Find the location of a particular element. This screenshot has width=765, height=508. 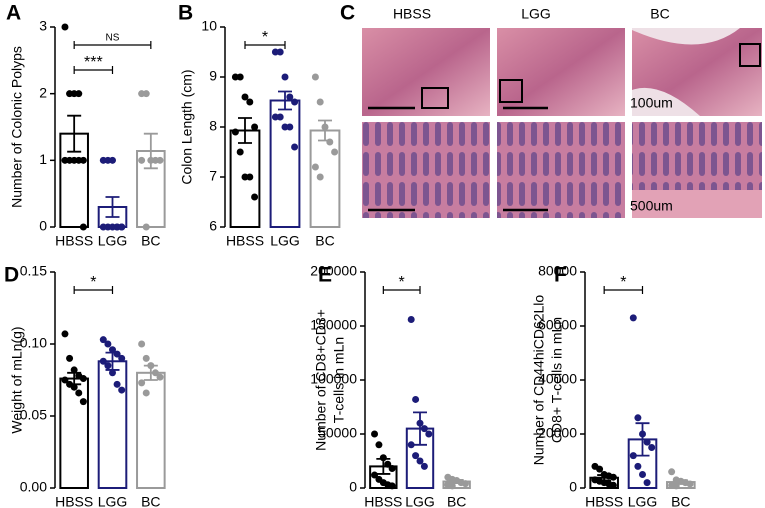

image is located at coordinates (426, 72).